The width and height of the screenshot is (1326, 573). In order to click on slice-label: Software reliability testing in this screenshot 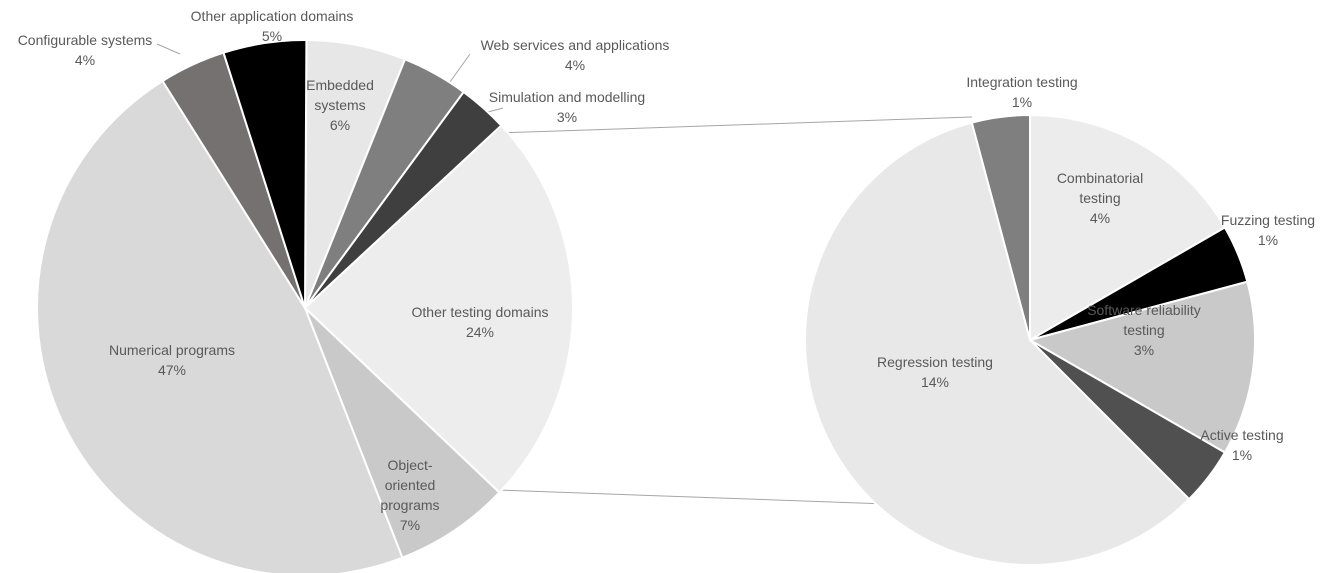, I will do `click(1144, 320)`.